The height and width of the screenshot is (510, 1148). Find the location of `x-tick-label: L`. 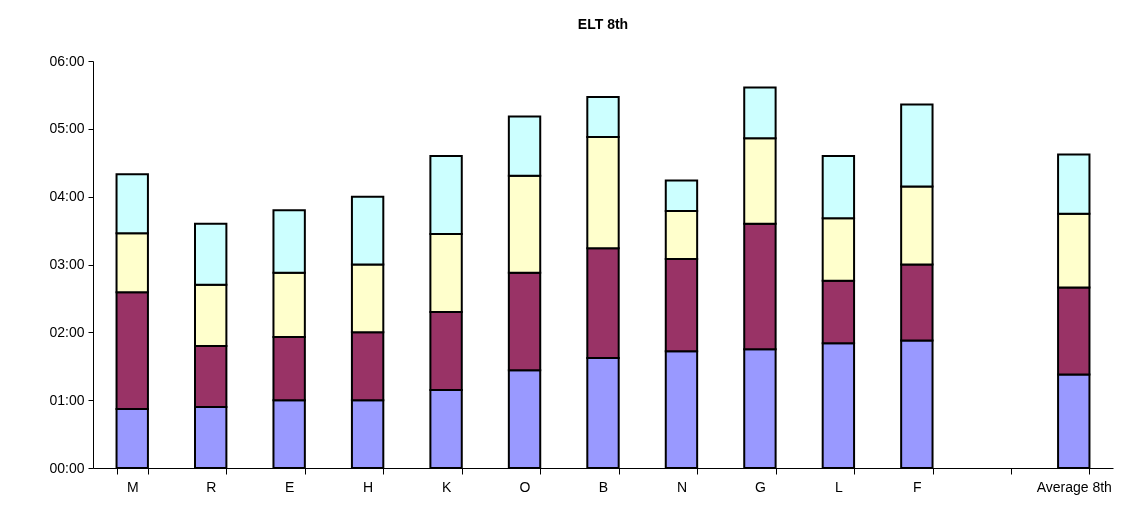

x-tick-label: L is located at coordinates (838, 486).